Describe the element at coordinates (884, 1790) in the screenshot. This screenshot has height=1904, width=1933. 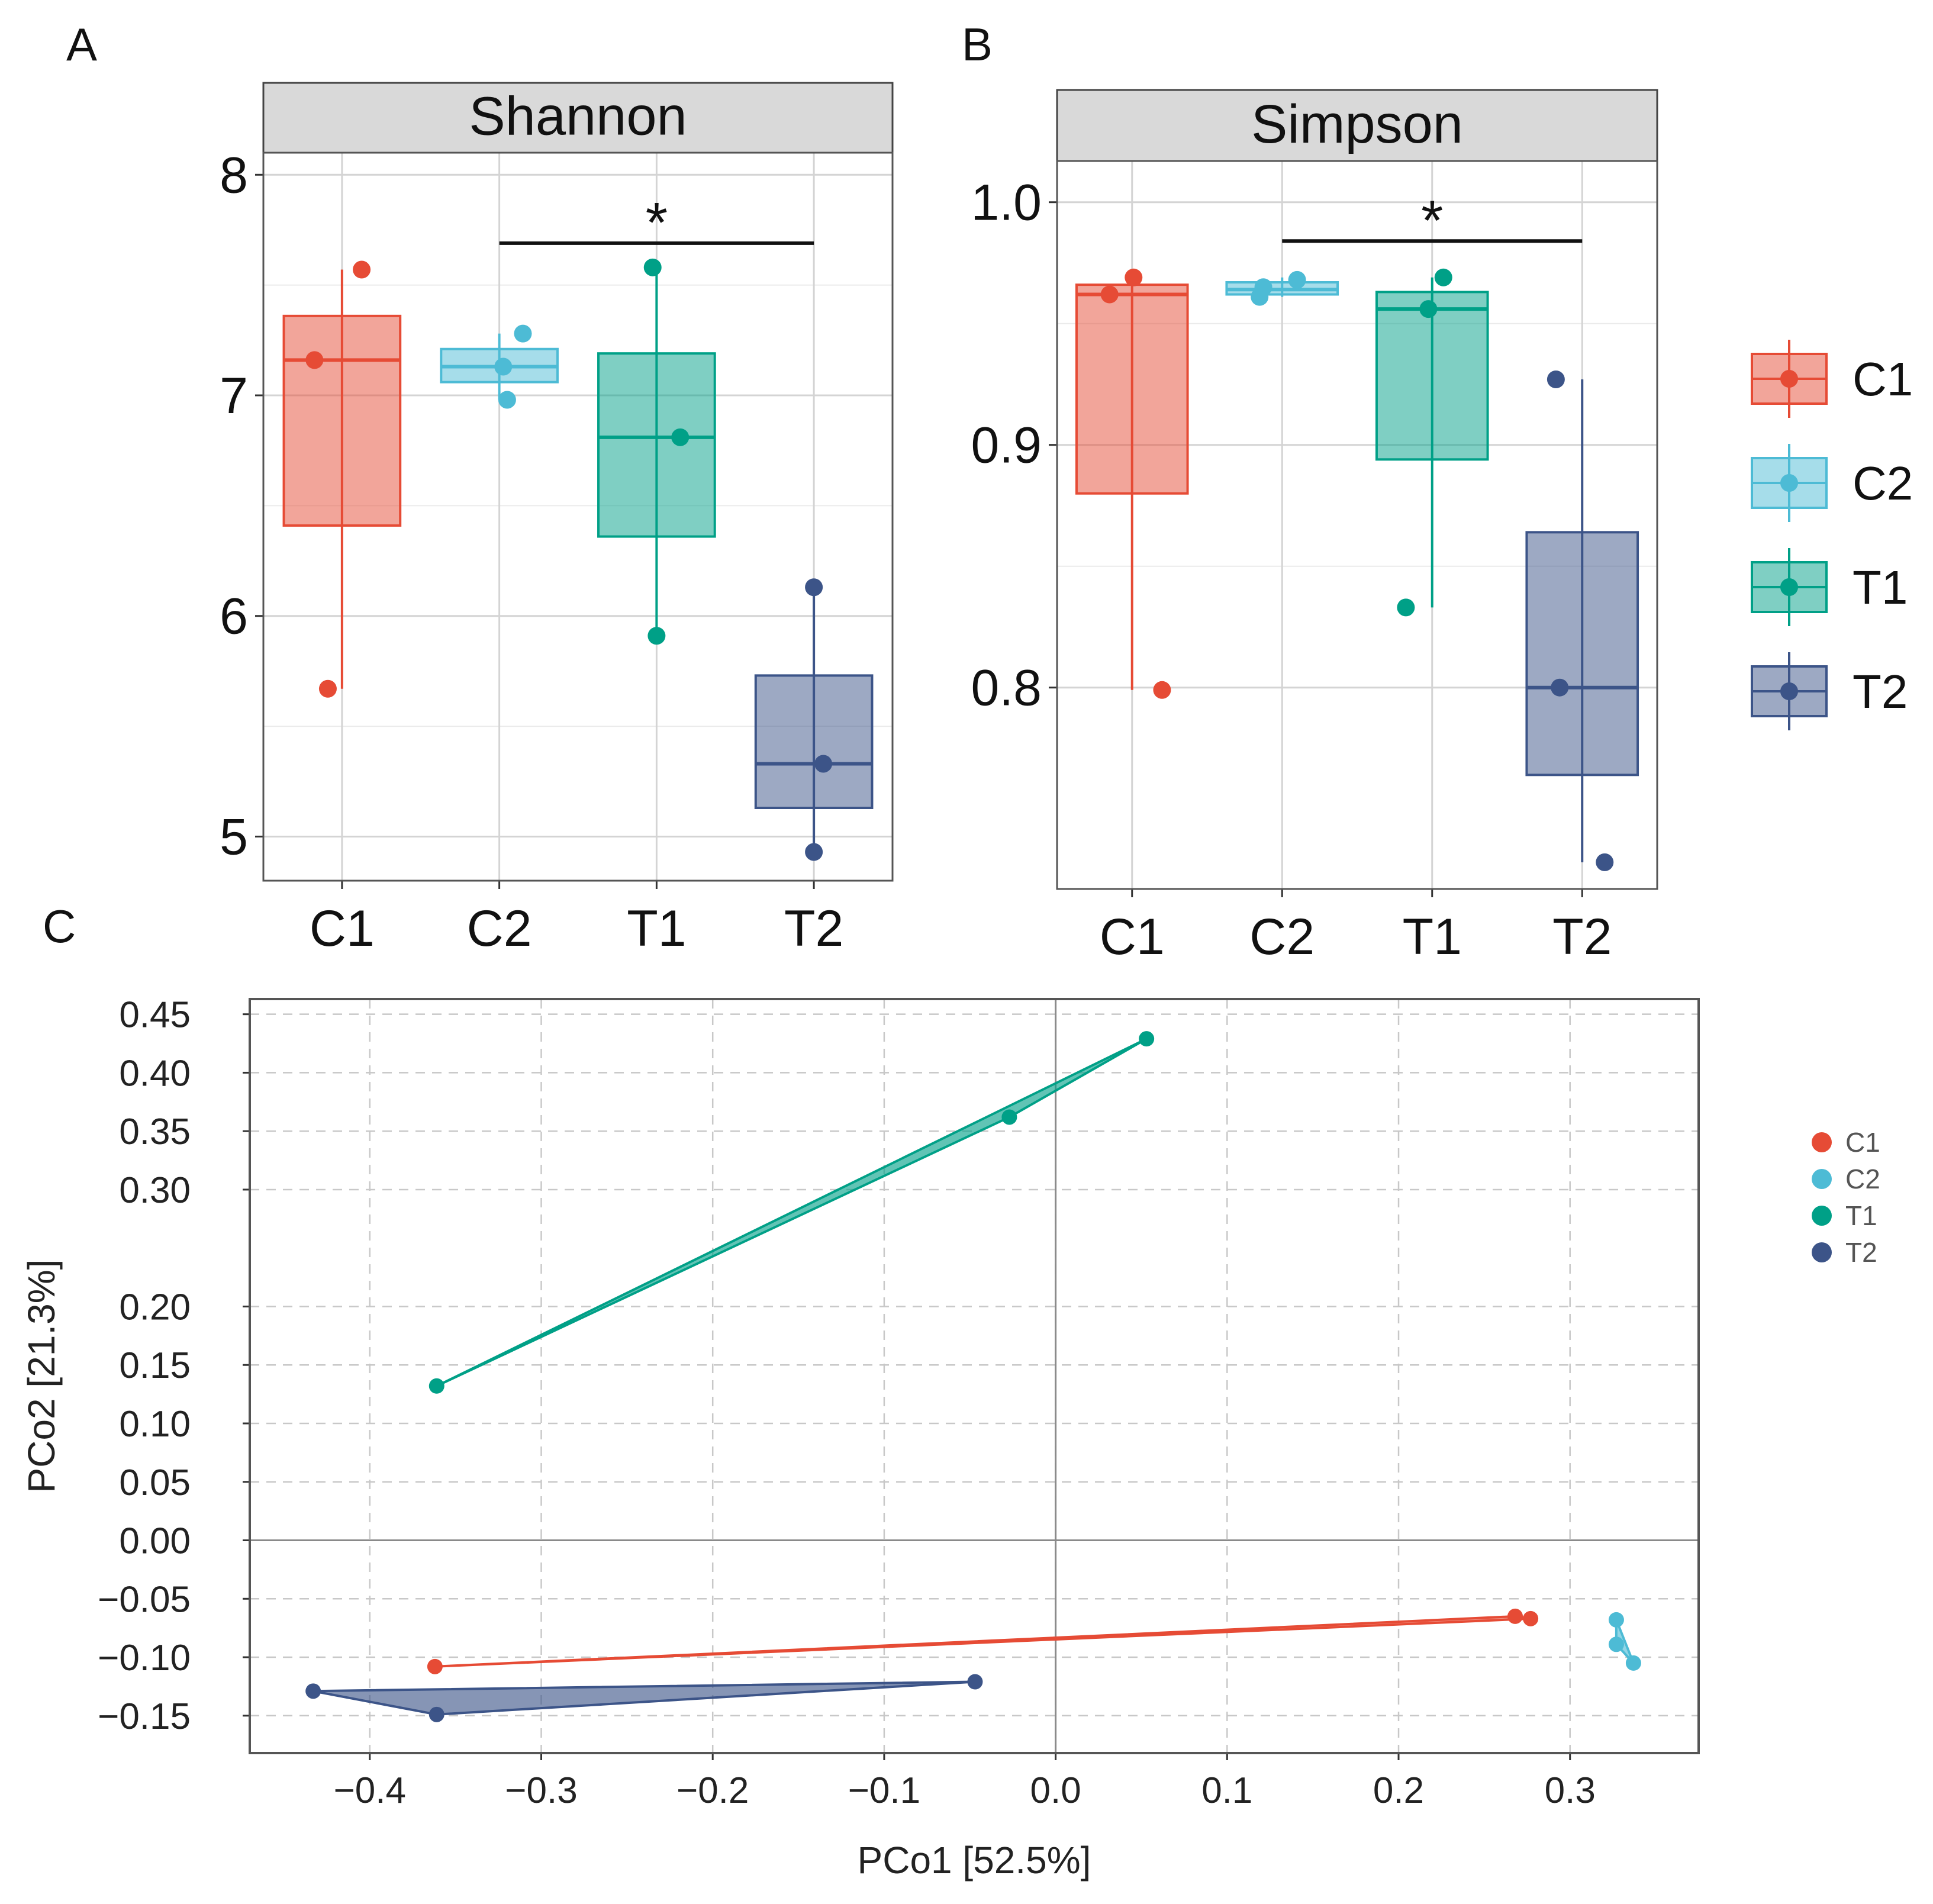
I see `x-tick-label: −0.1` at that location.